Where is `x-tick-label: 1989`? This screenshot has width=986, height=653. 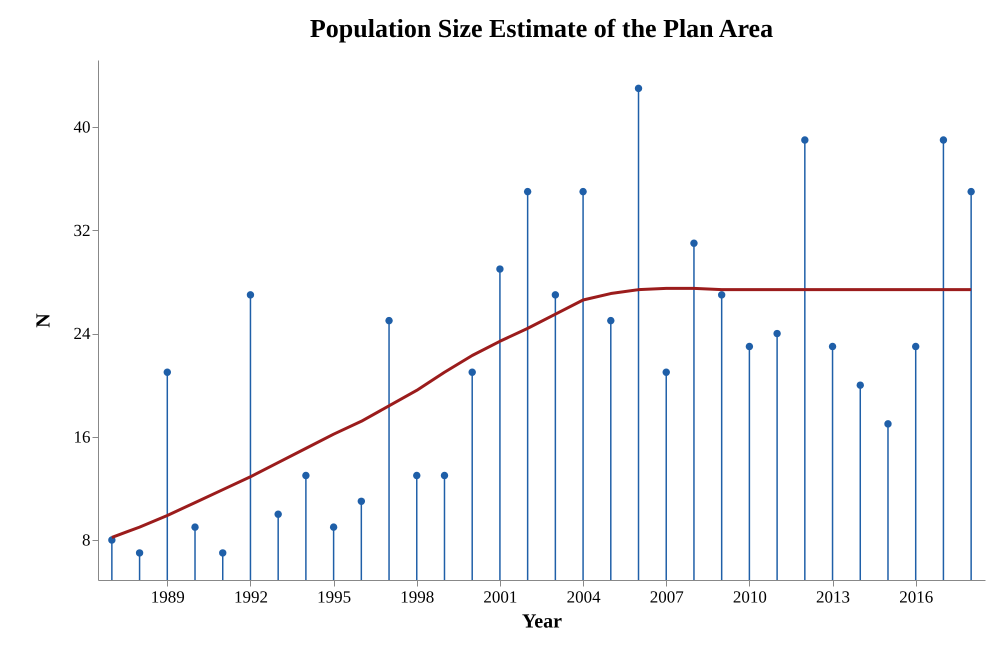 x-tick-label: 1989 is located at coordinates (167, 597).